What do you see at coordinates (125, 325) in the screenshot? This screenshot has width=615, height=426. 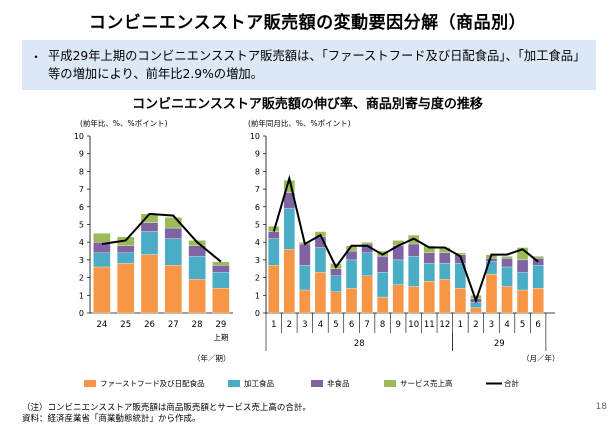 I see `x-tick-label: 25` at bounding box center [125, 325].